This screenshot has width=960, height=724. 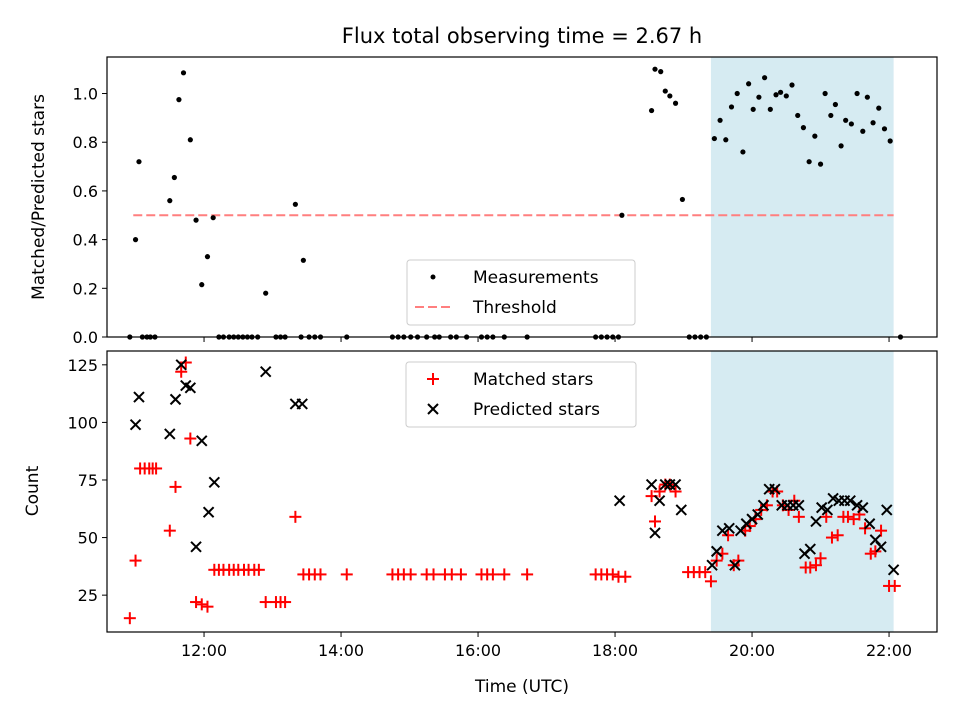 I want to click on legend-measurements-label: Measurements, so click(x=536, y=278).